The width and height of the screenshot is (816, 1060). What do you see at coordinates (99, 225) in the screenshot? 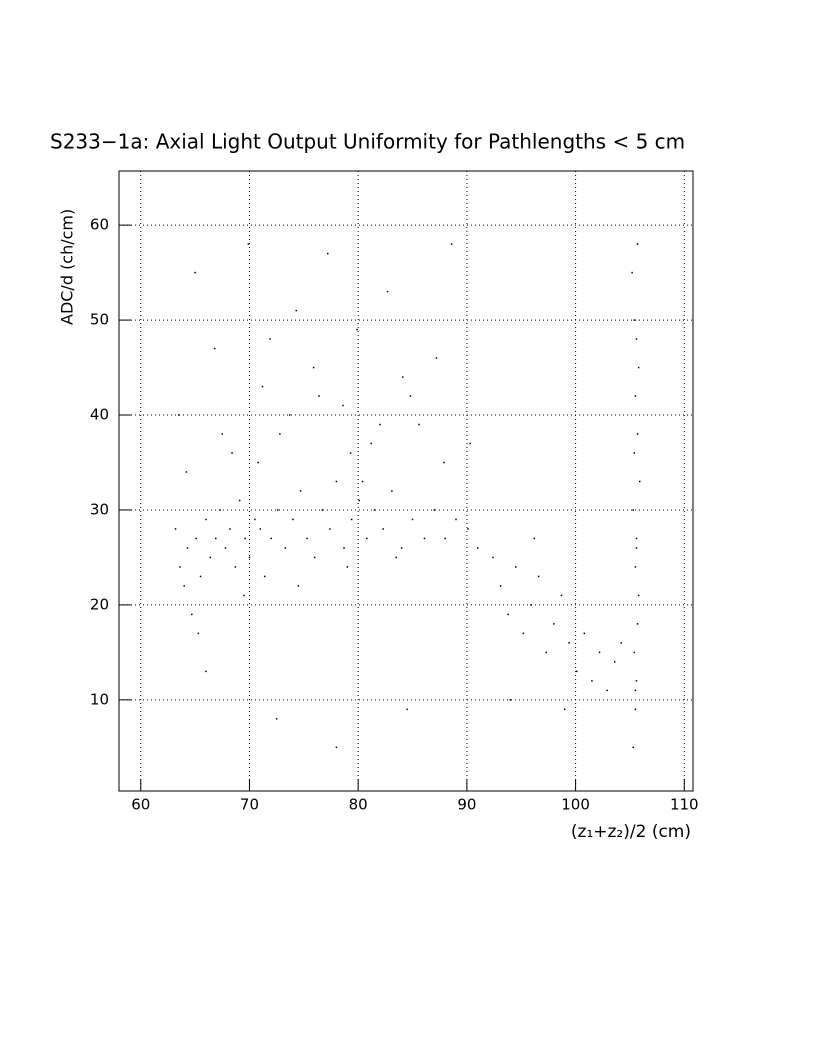
I see `y-tick-label: 60` at bounding box center [99, 225].